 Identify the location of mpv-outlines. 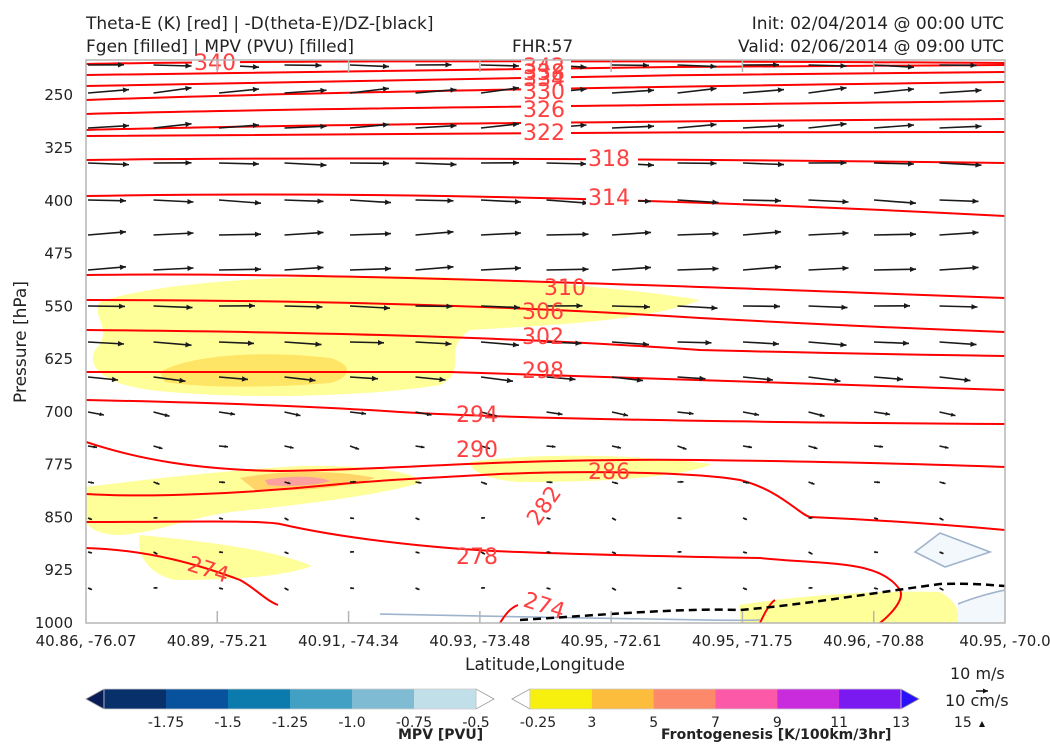
(692, 577).